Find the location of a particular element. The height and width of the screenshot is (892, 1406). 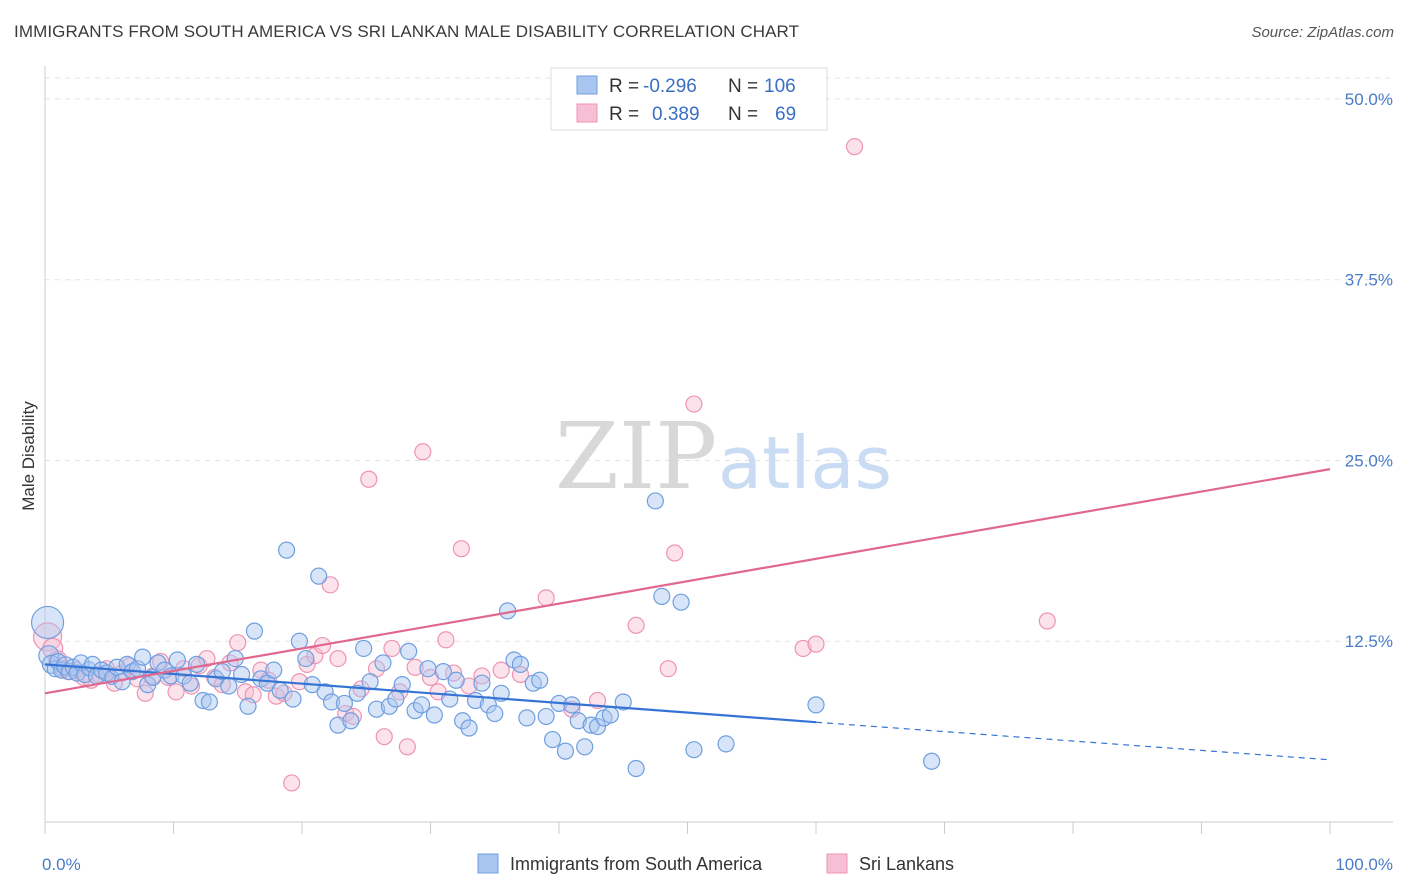

legend-swatch-blue is located at coordinates (587, 85).